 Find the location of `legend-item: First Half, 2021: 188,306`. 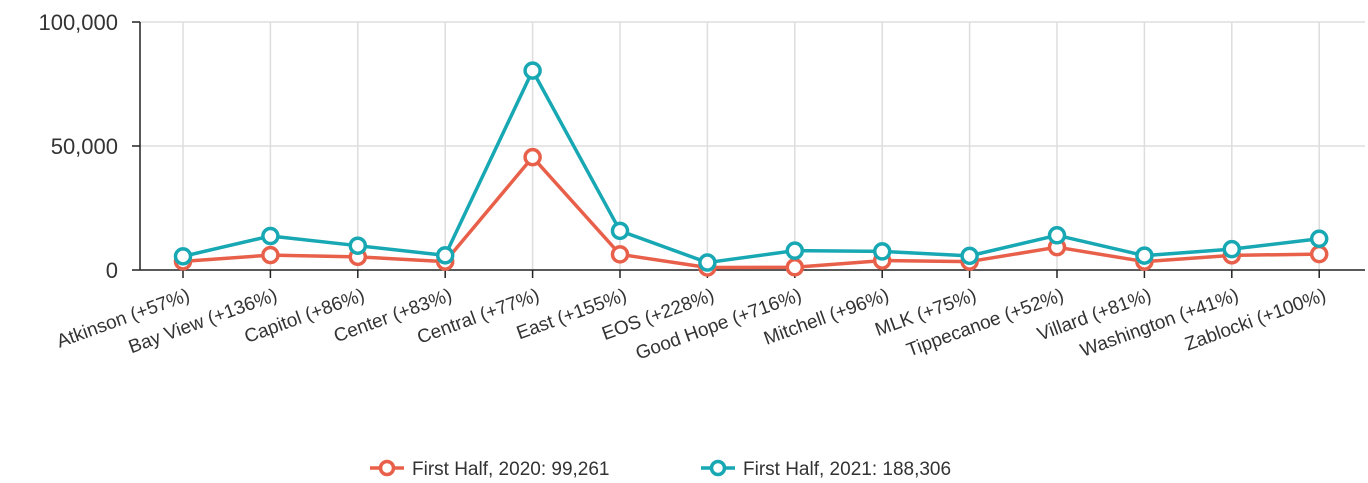

legend-item: First Half, 2021: 188,306 is located at coordinates (826, 469).